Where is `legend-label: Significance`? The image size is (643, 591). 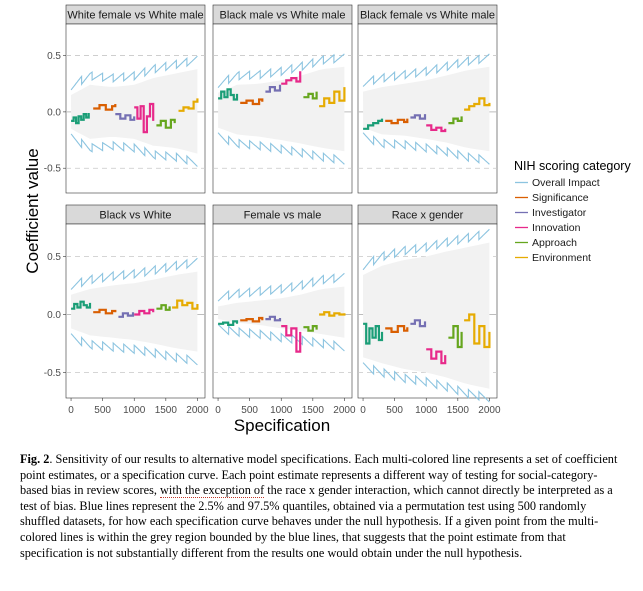 legend-label: Significance is located at coordinates (560, 198).